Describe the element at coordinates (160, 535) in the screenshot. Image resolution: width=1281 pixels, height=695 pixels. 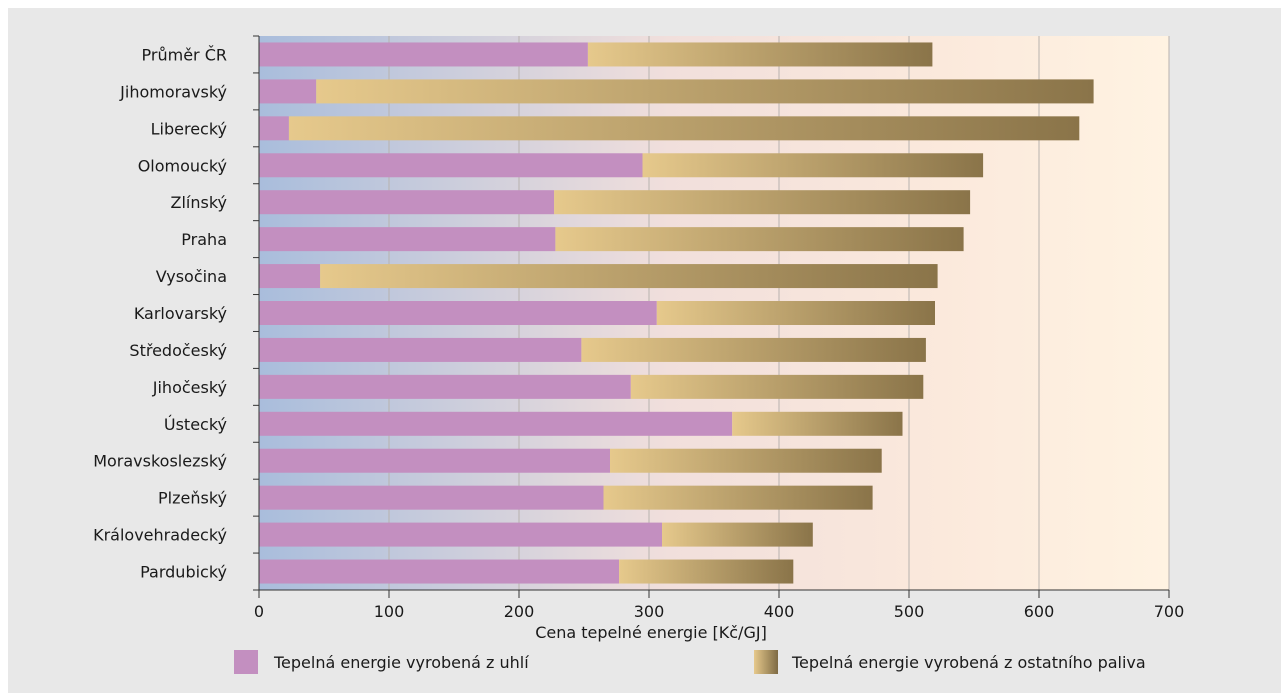
I see `category-label: Královehradecký` at that location.